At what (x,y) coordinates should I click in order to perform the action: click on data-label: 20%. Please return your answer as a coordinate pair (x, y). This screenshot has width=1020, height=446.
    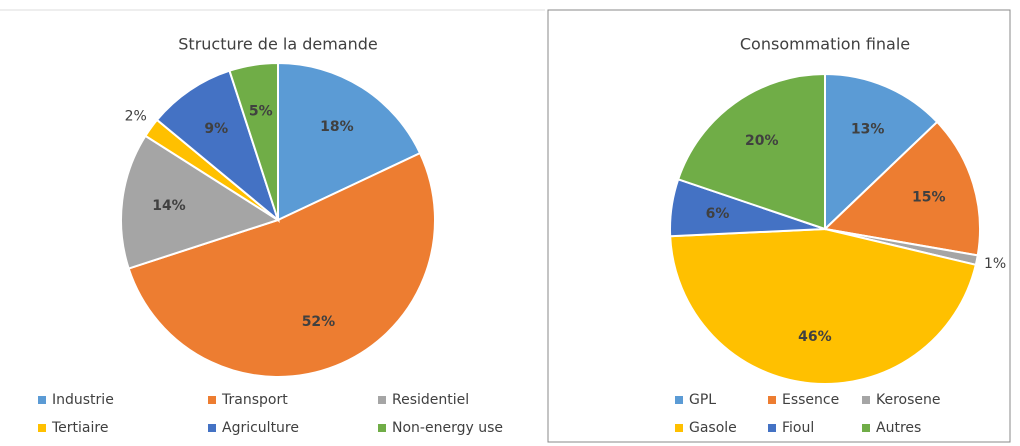
    Looking at the image, I should click on (762, 141).